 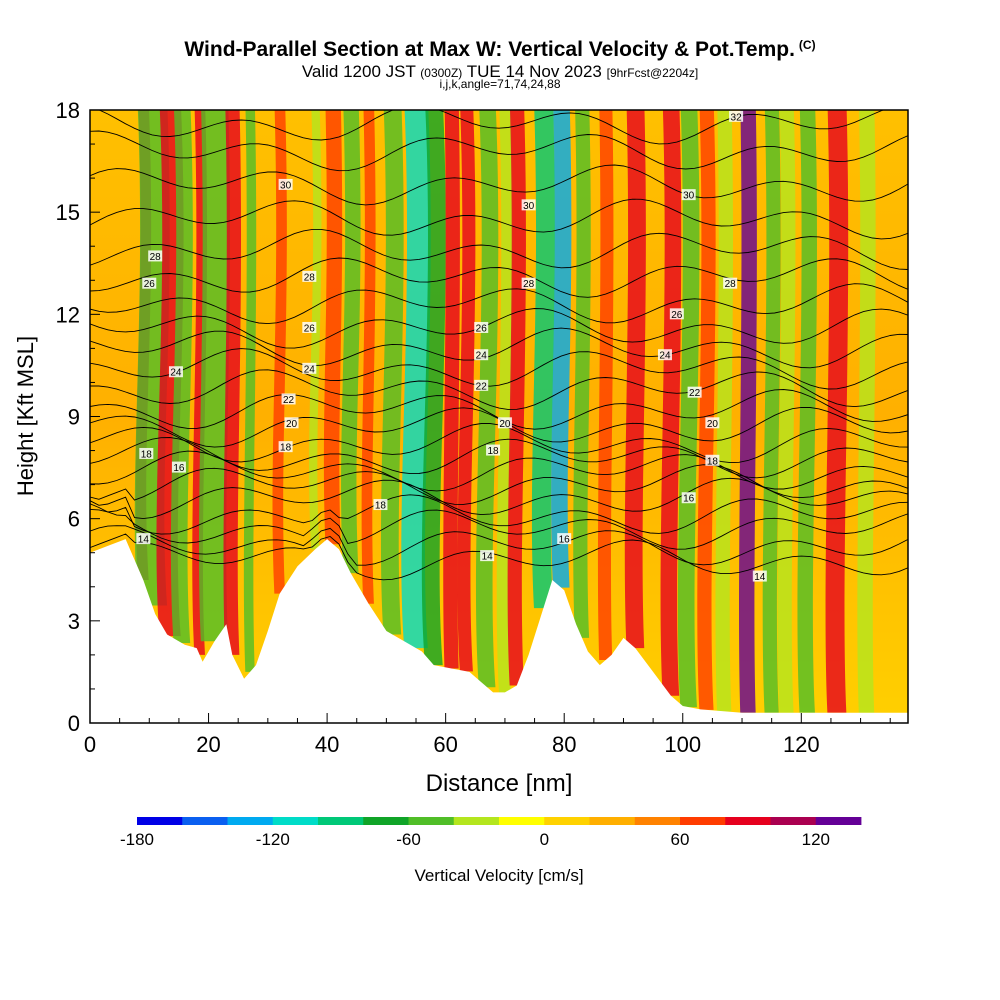 I want to click on valid-prefix: Valid 1200 JST, so click(x=358, y=71).